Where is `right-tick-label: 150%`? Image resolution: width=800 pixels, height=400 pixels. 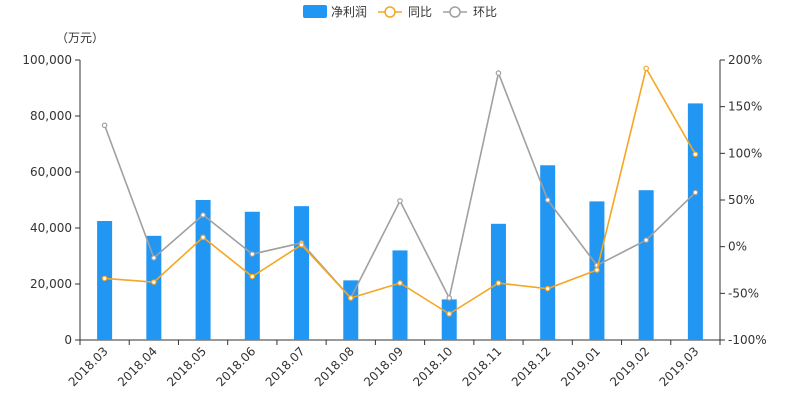
right-tick-label: 150% is located at coordinates (745, 107).